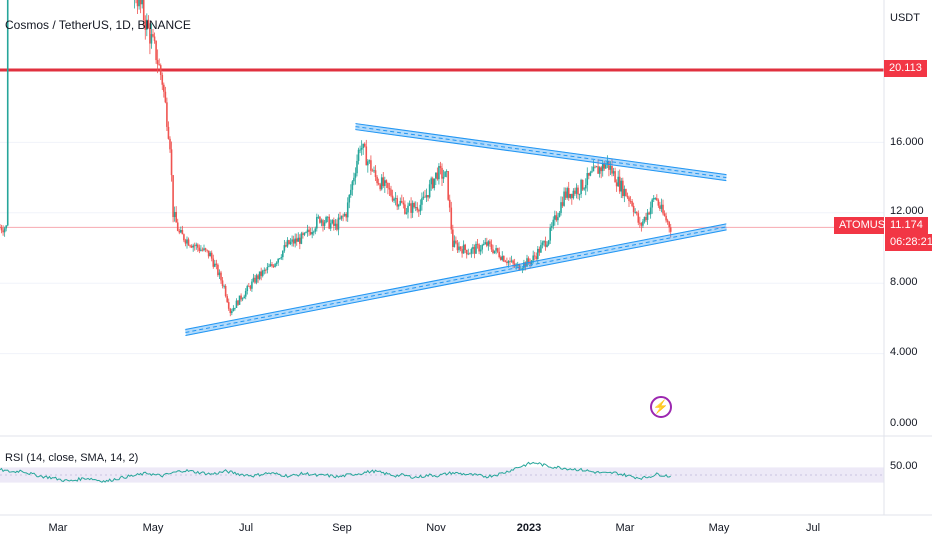 The image size is (932, 550). I want to click on x-tick: 2023, so click(529, 528).